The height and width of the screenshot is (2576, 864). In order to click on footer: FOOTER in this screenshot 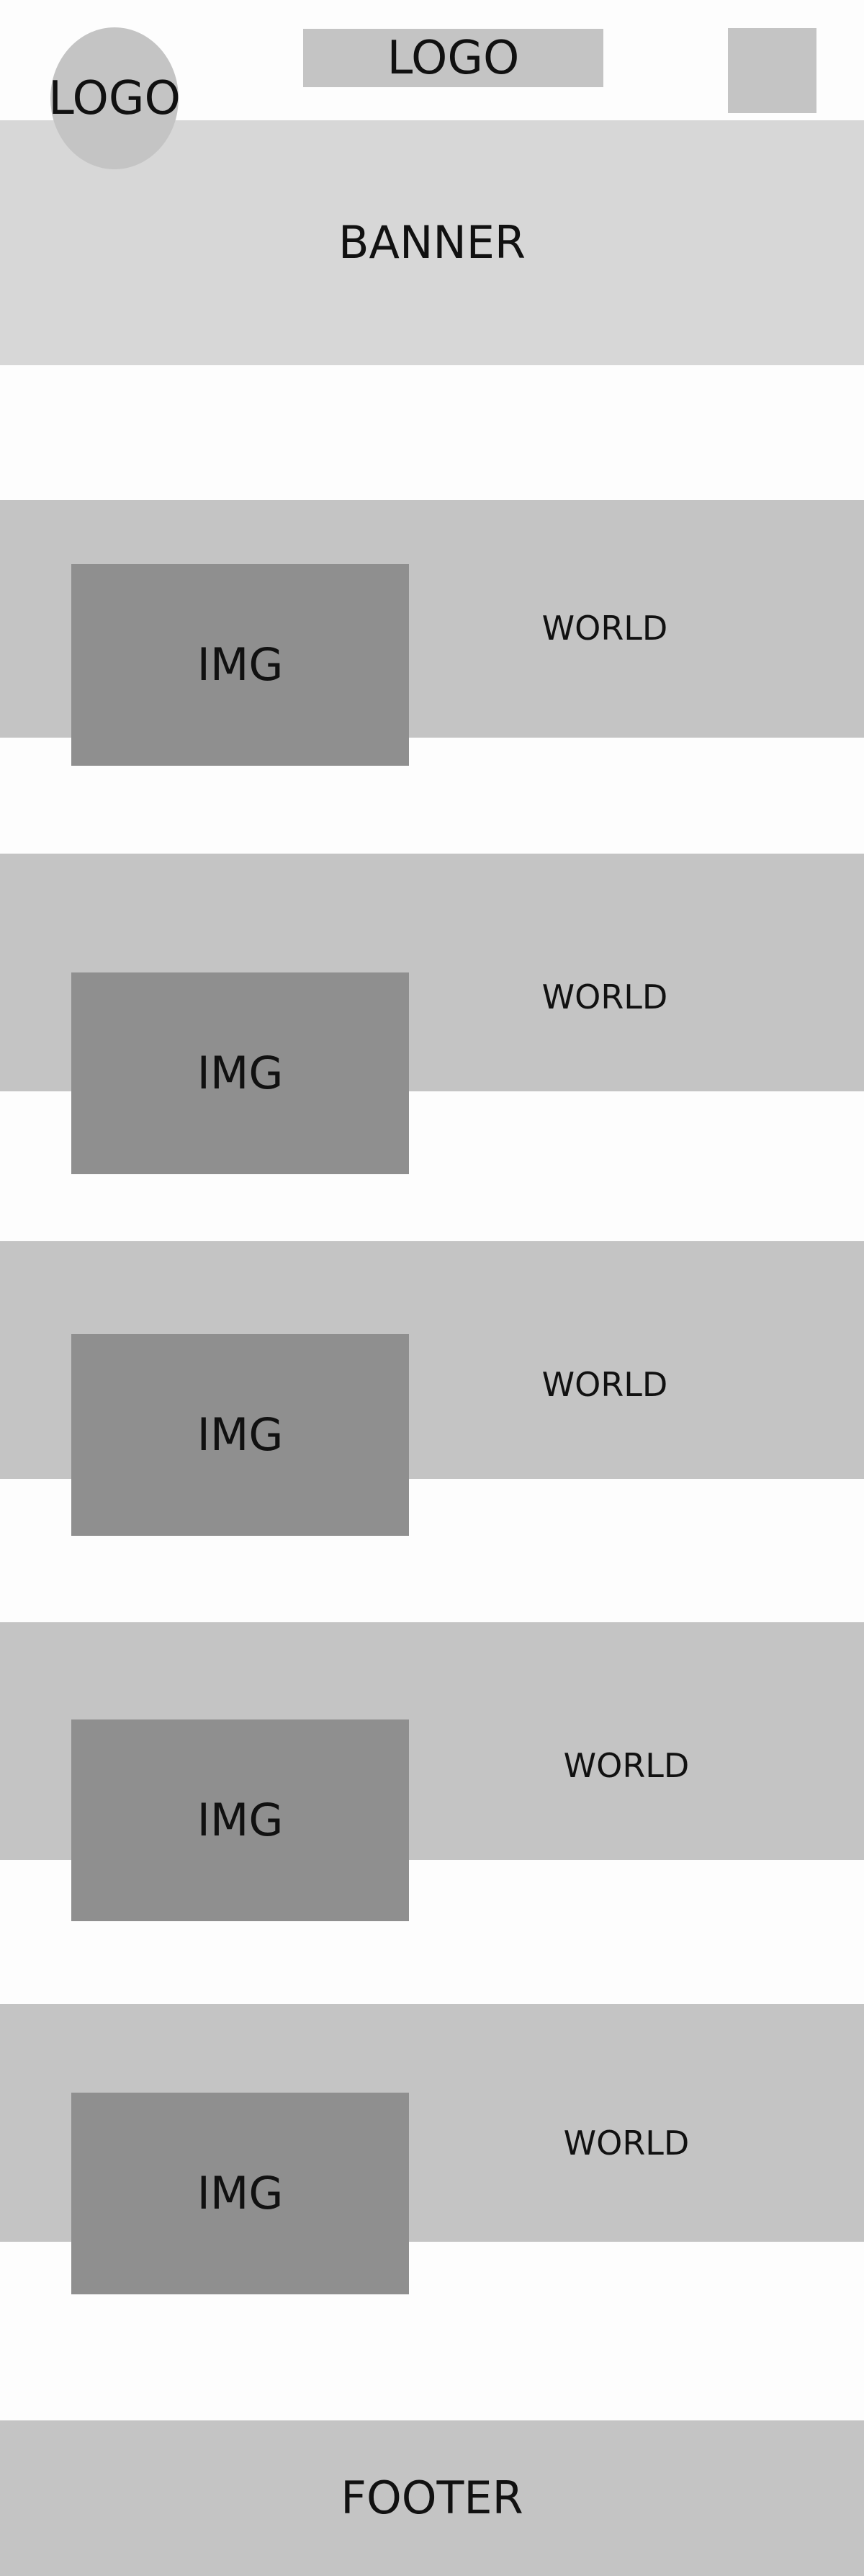, I will do `click(432, 2498)`.